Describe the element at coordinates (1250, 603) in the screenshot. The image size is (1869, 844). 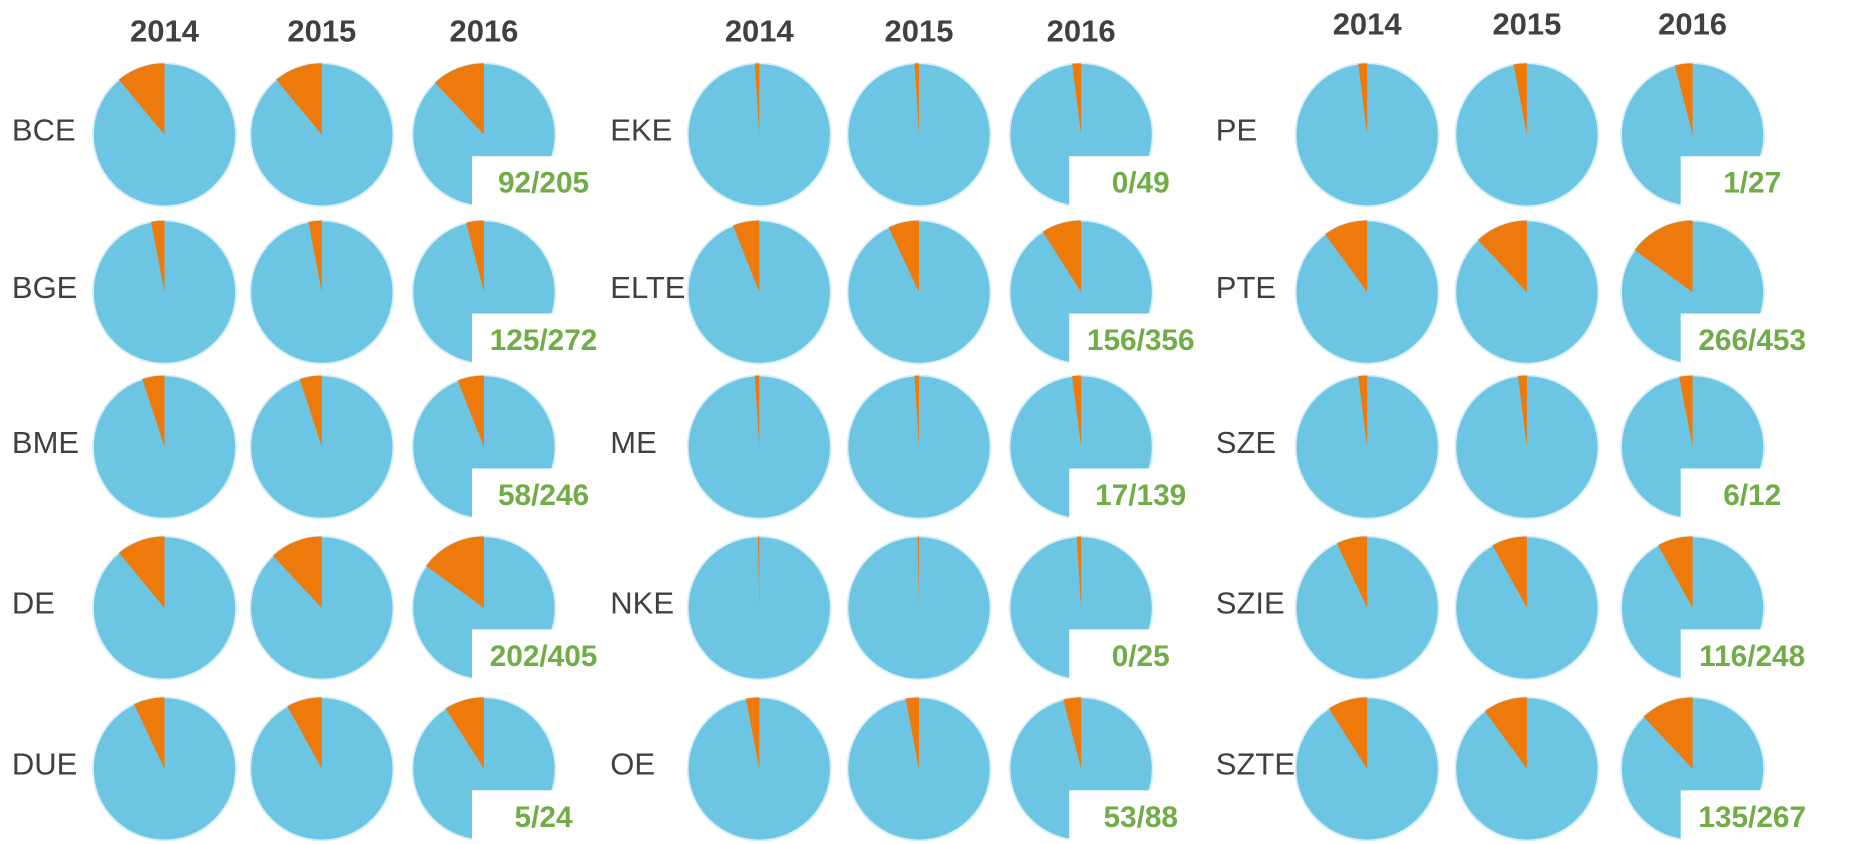
I see `row-name: SZIE` at that location.